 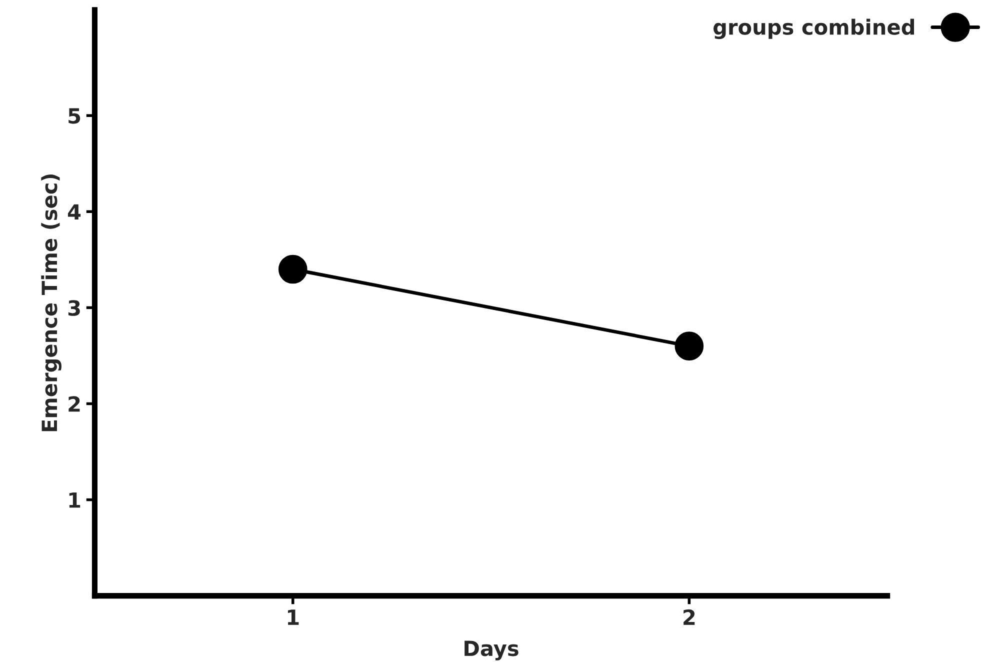 What do you see at coordinates (74, 308) in the screenshot?
I see `y-tick-label: 3` at bounding box center [74, 308].